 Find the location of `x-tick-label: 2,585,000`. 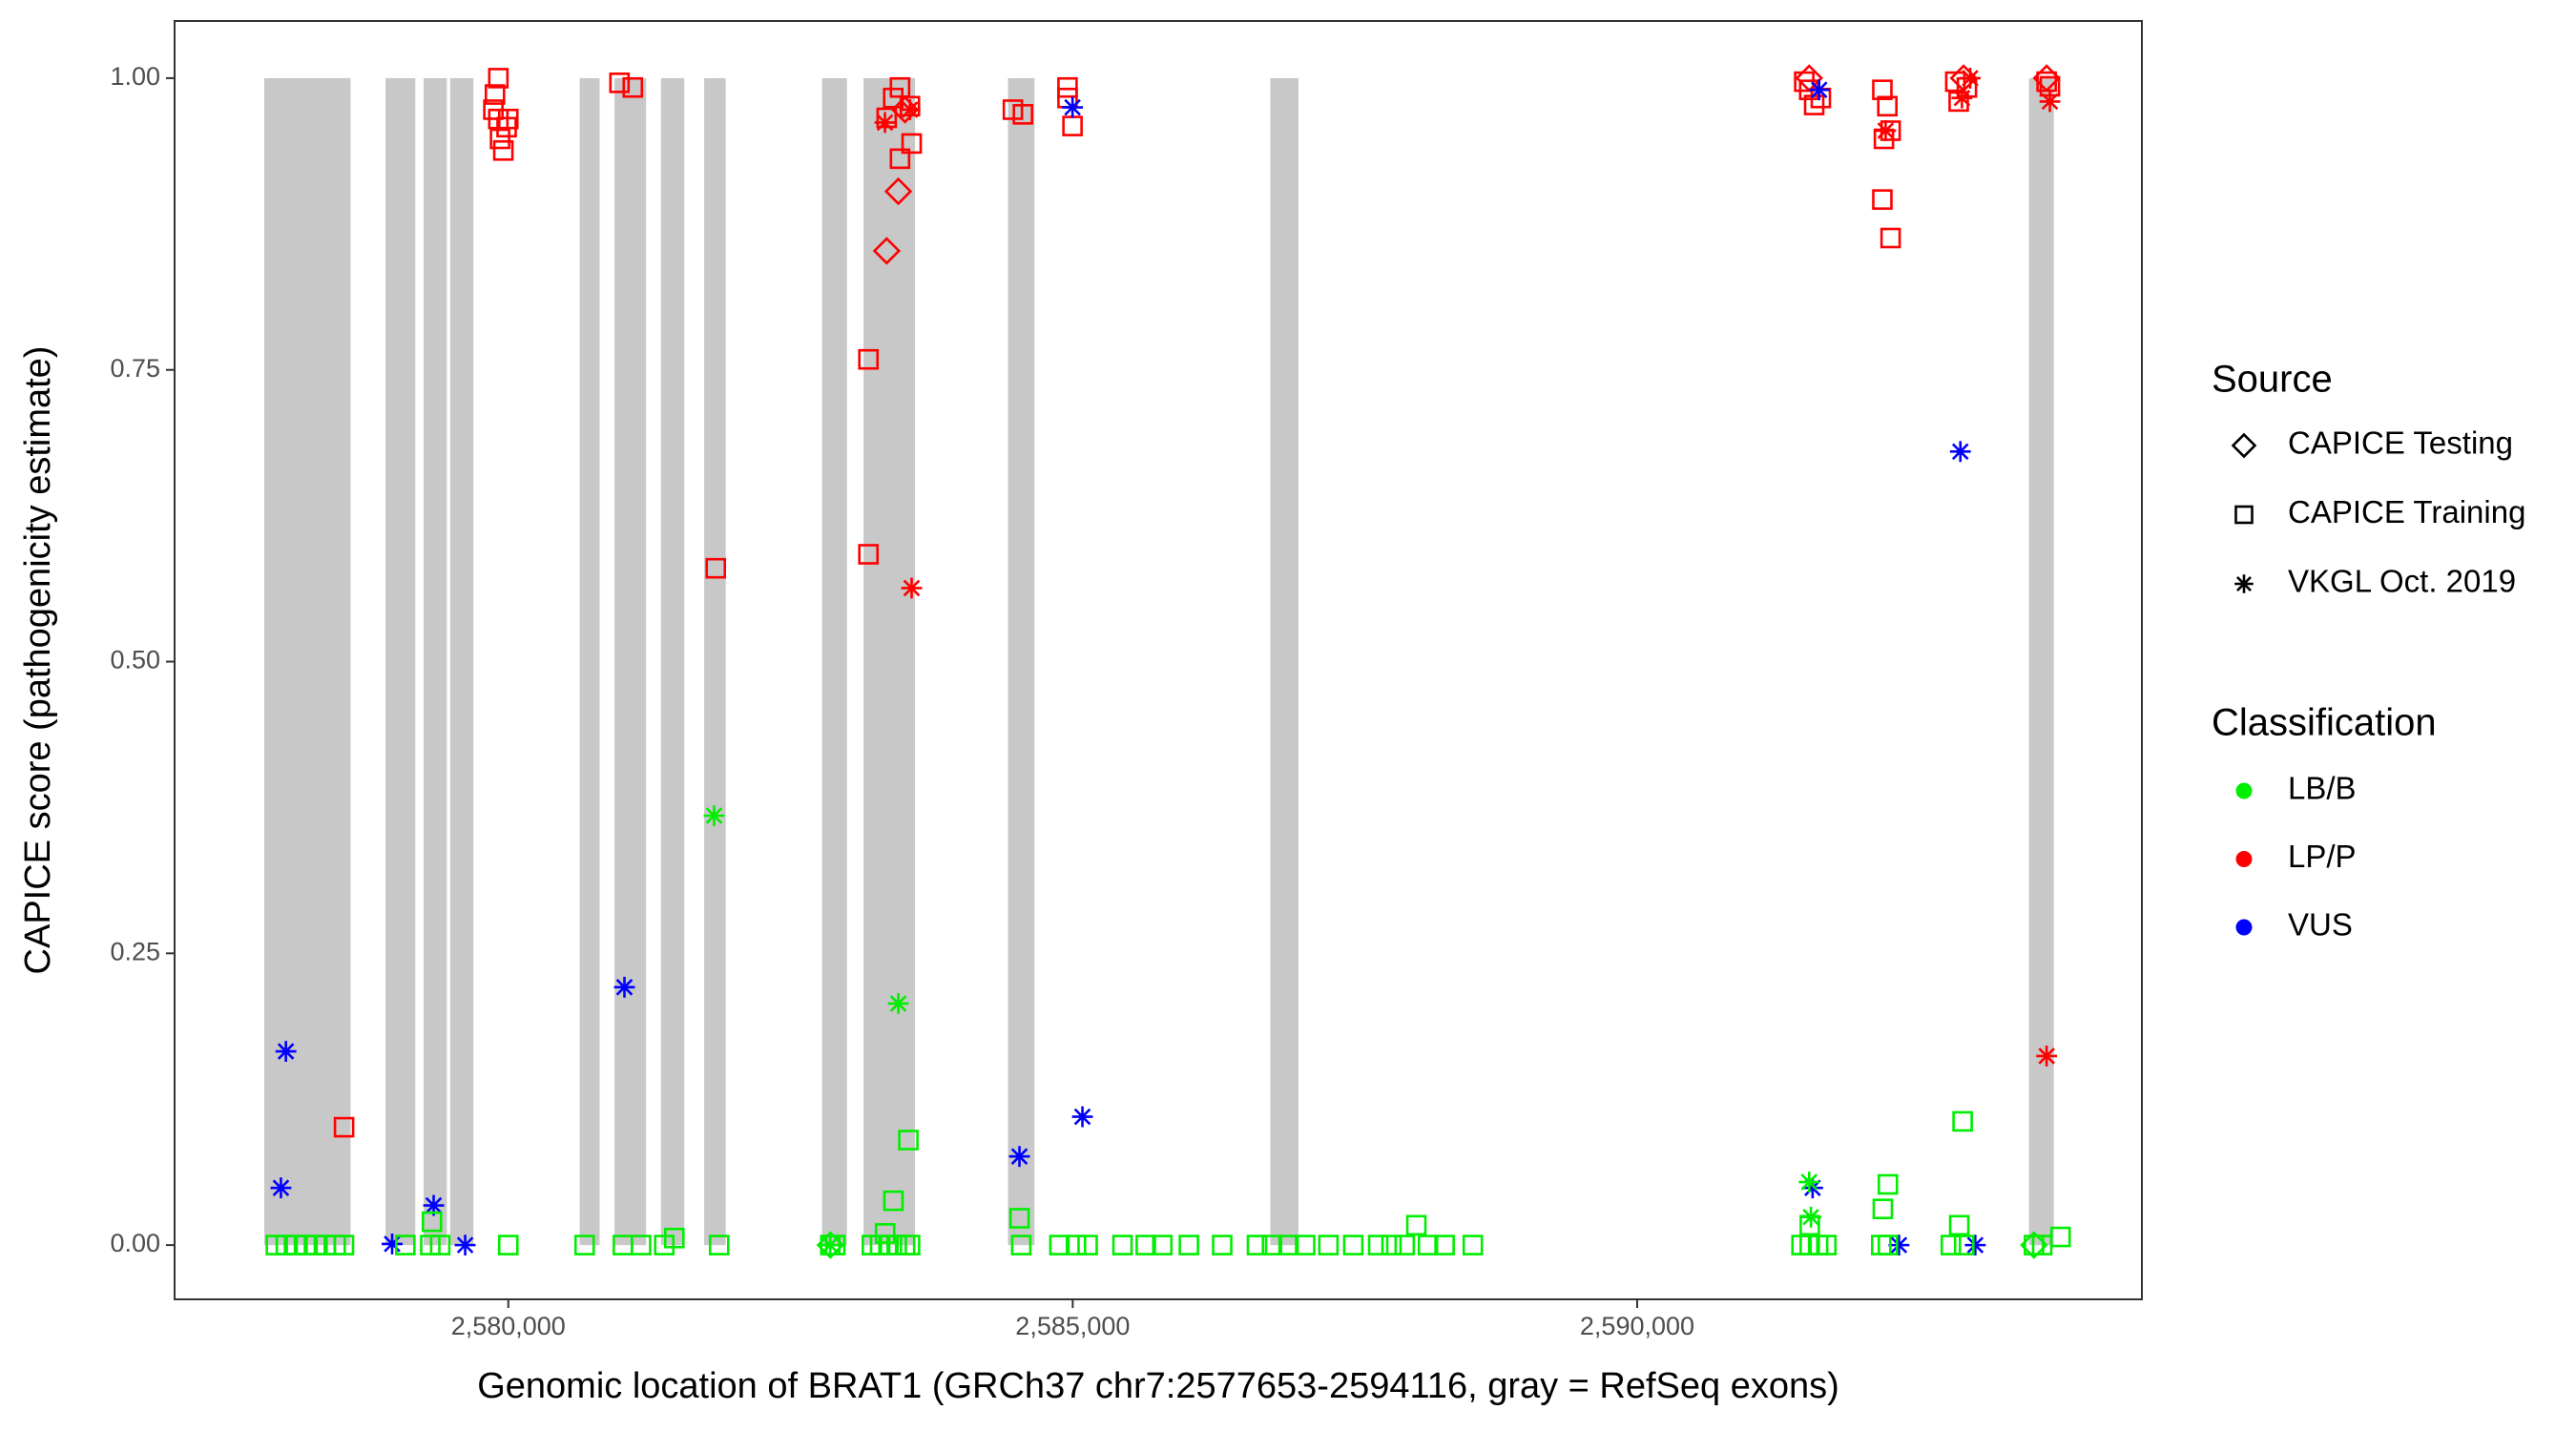

x-tick-label: 2,585,000 is located at coordinates (1072, 1326).